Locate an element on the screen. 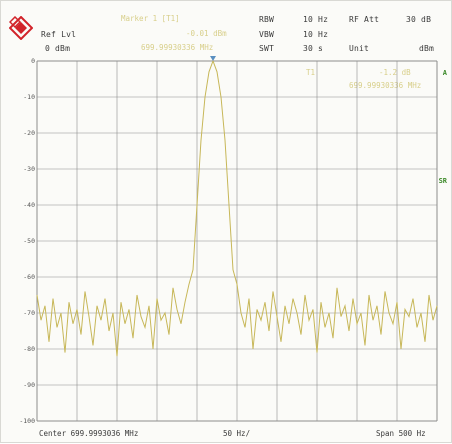 This screenshot has height=444, width=452. unit-label: Unit is located at coordinates (359, 48).